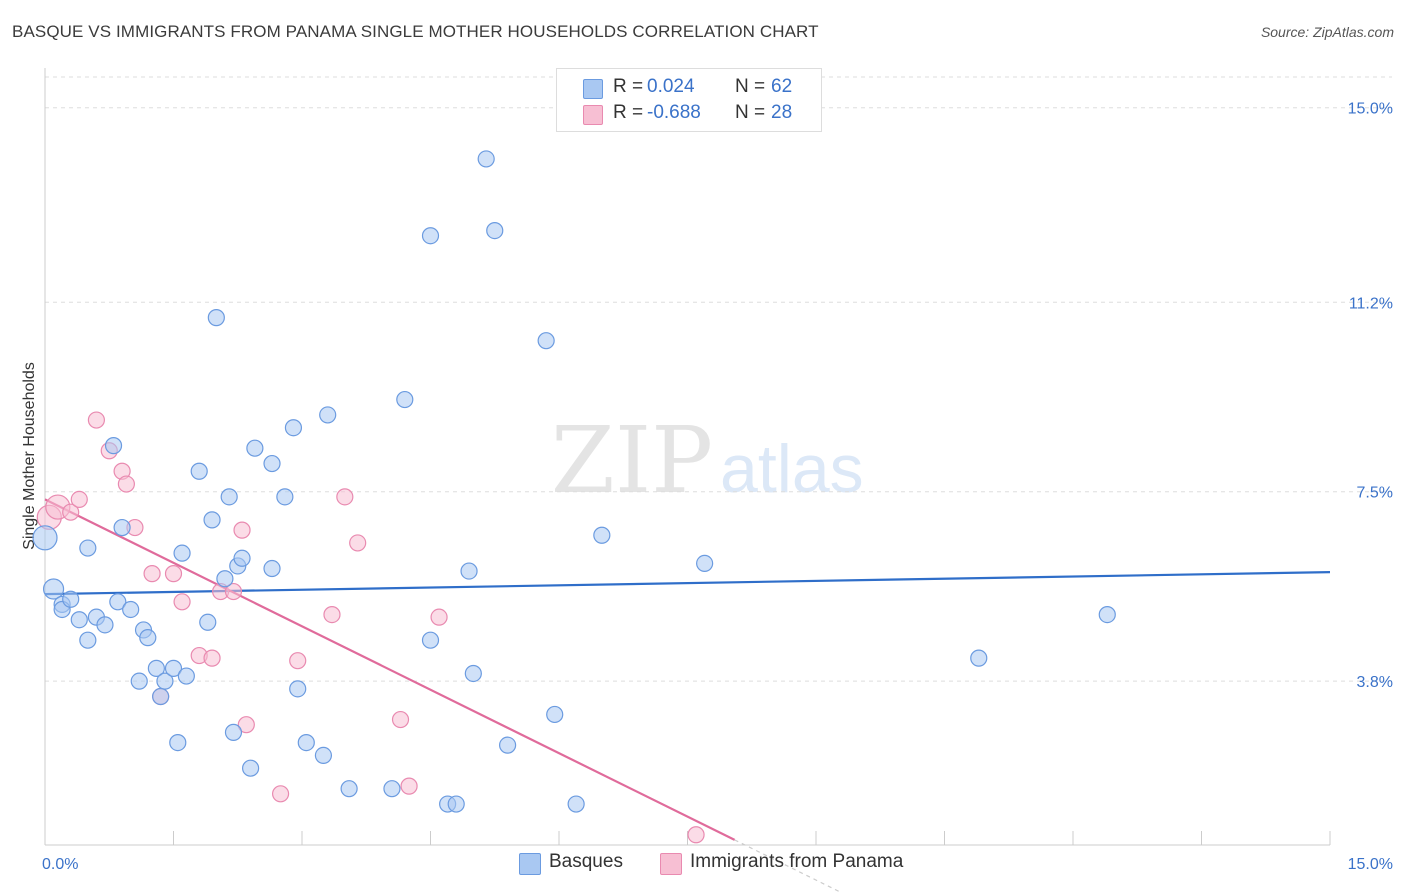 The image size is (1406, 892). Describe the element at coordinates (1370, 864) in the screenshot. I see `x-tick-label: 15.0%` at that location.